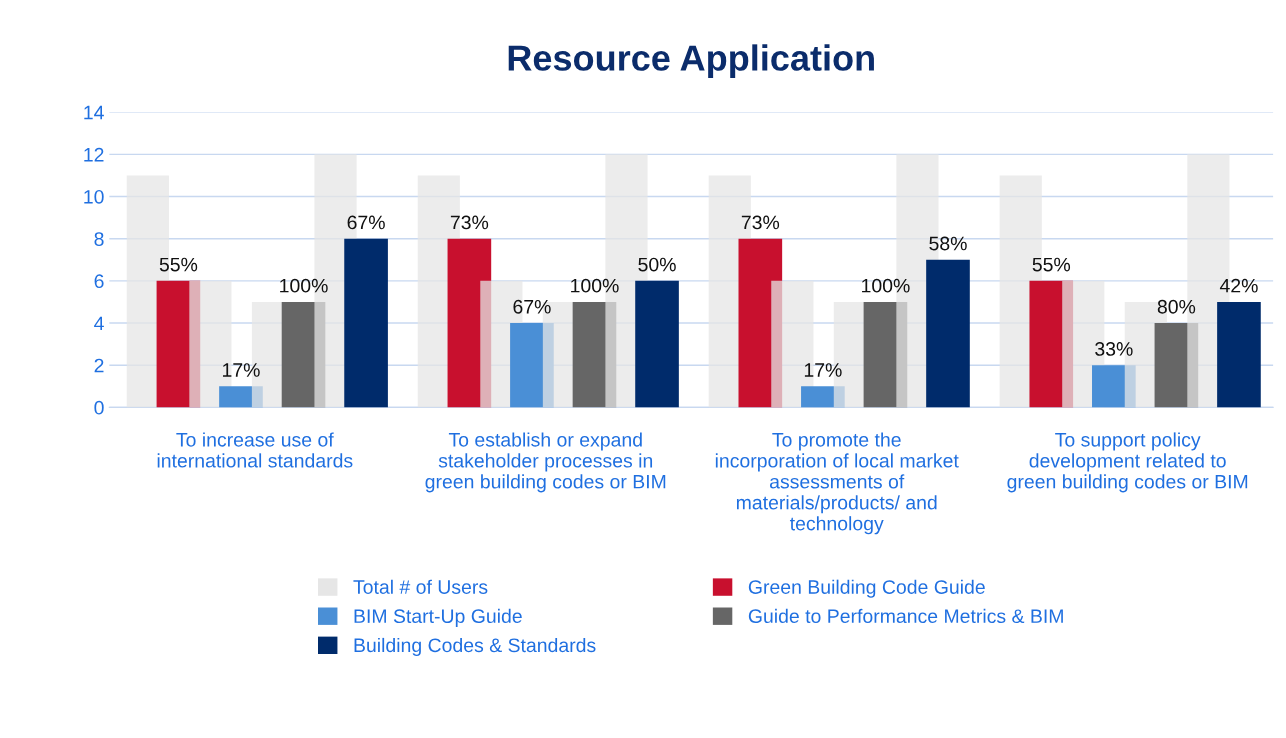 The width and height of the screenshot is (1286, 738). Describe the element at coordinates (1176, 306) in the screenshot. I see `annotation: 80%` at that location.